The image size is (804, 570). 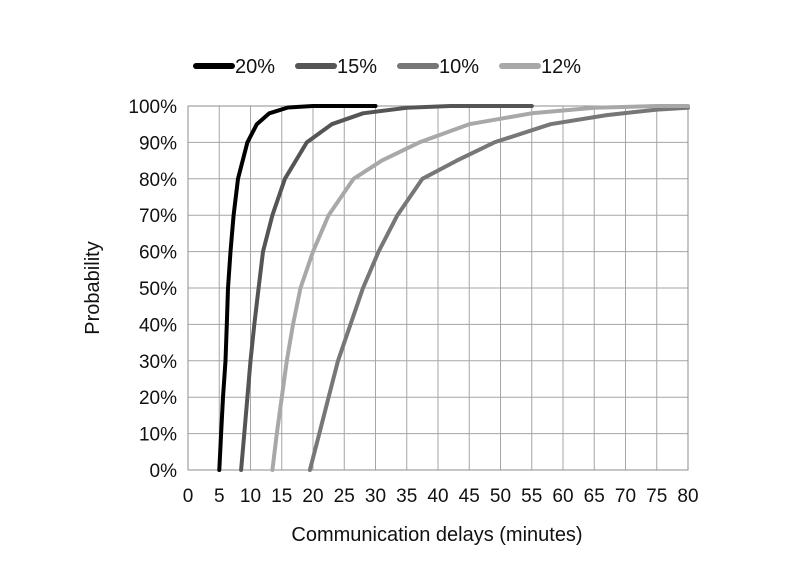 I want to click on y-tick-label: 40%, so click(x=158, y=325).